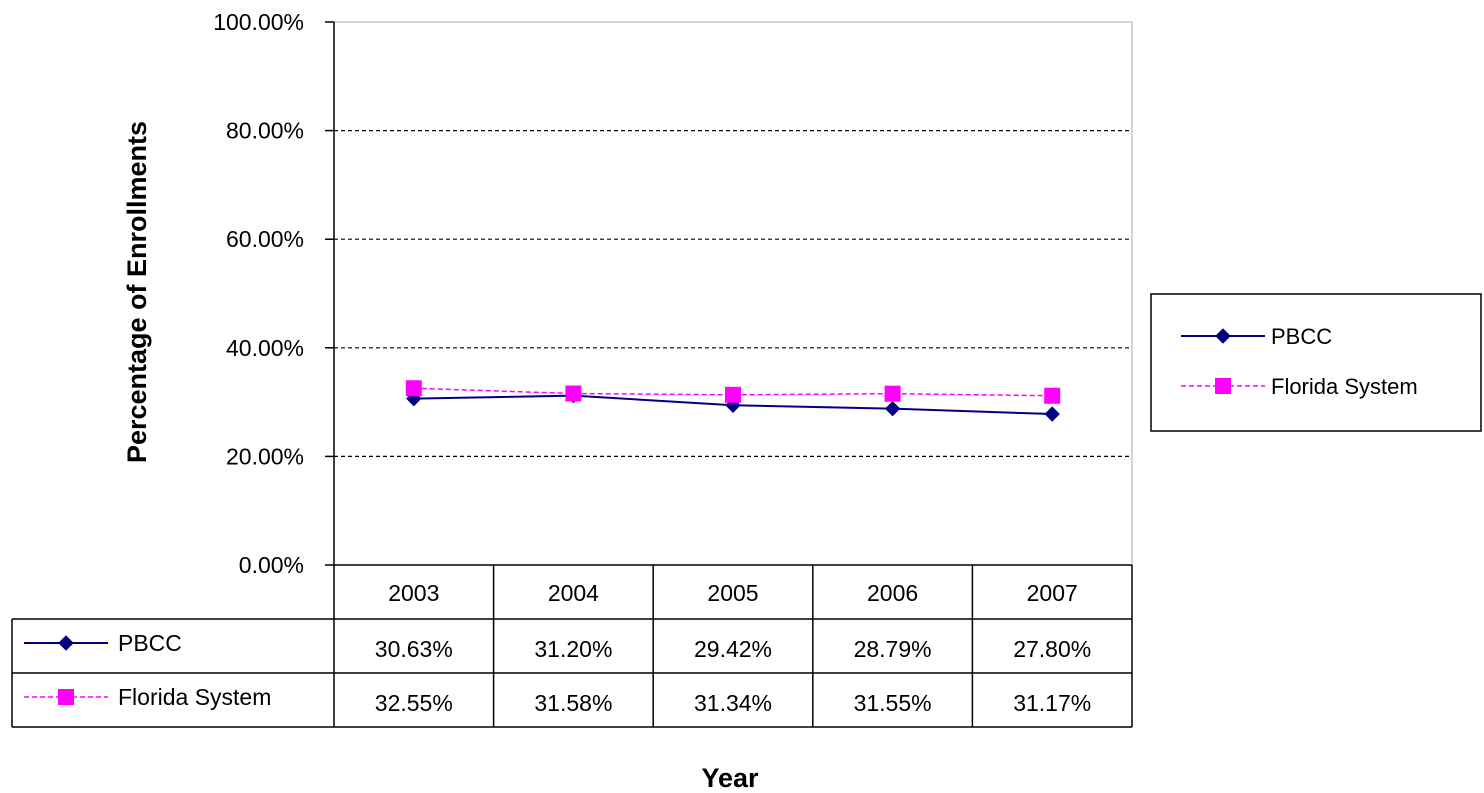 The width and height of the screenshot is (1484, 793). I want to click on table-cell: 31.34%, so click(733, 703).